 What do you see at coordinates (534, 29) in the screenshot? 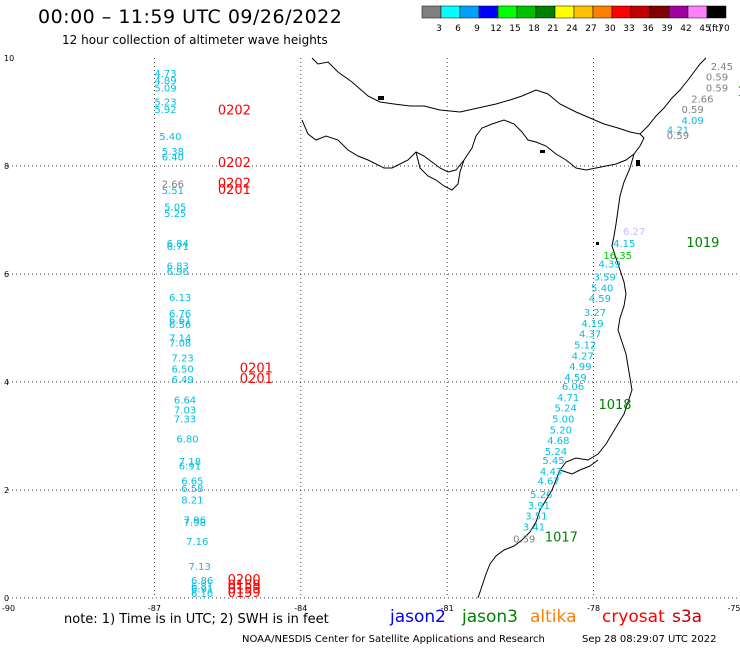
I see `legend-label: 18` at bounding box center [534, 29].